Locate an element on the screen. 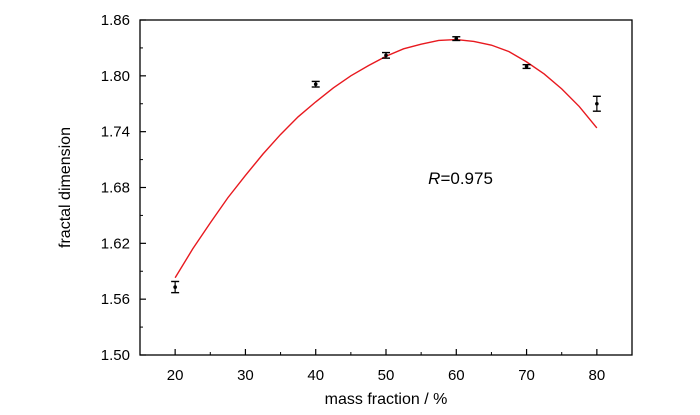  x-tick-label-80: 80 is located at coordinates (597, 375).